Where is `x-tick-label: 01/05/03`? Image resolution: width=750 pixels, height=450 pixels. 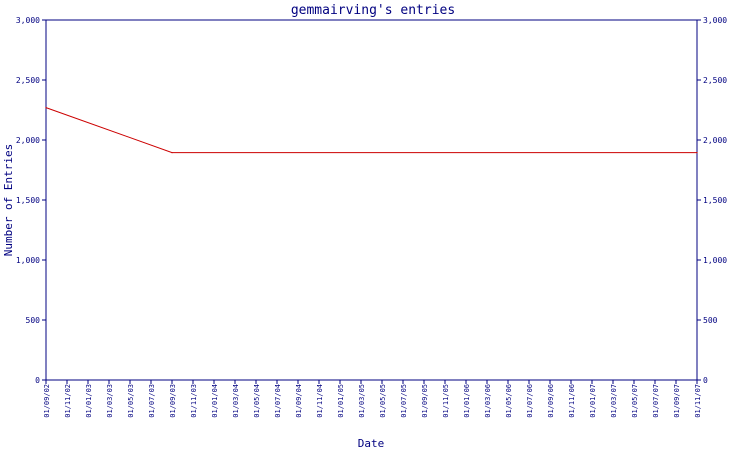 x-tick-label: 01/05/03 is located at coordinates (131, 401).